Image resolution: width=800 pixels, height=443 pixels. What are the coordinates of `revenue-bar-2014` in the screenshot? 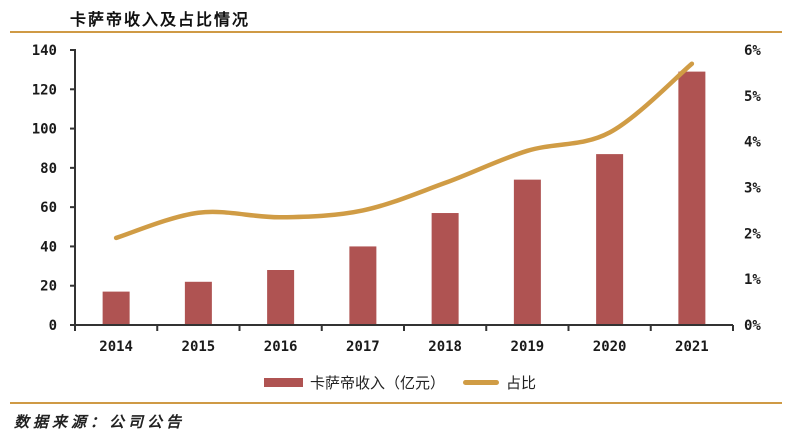 It's located at (116, 308).